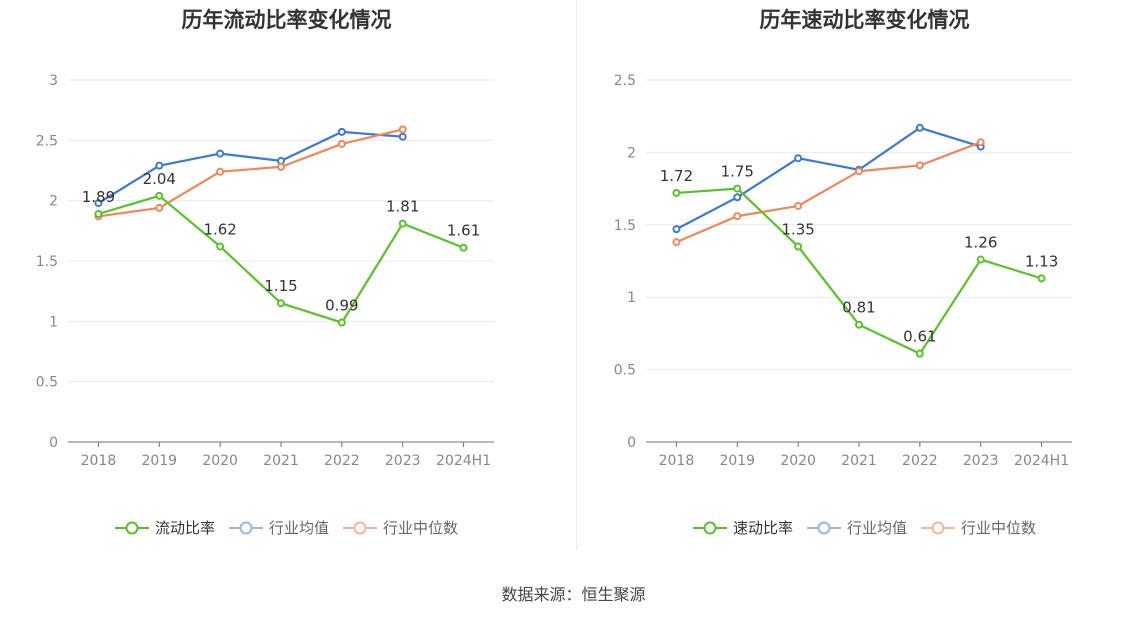 This screenshot has height=619, width=1147. I want to click on data-label: 2.04, so click(159, 179).